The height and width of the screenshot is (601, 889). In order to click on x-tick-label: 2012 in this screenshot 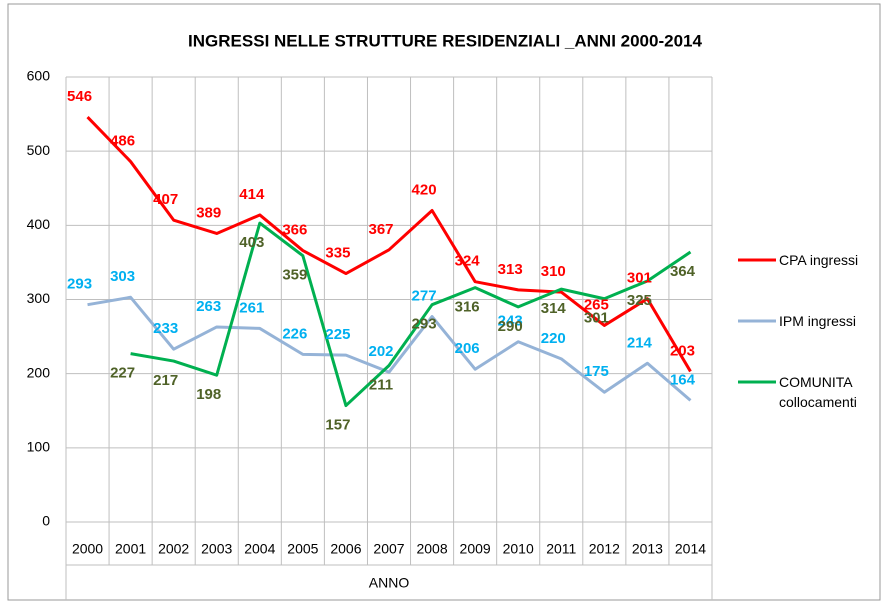, I will do `click(604, 549)`.